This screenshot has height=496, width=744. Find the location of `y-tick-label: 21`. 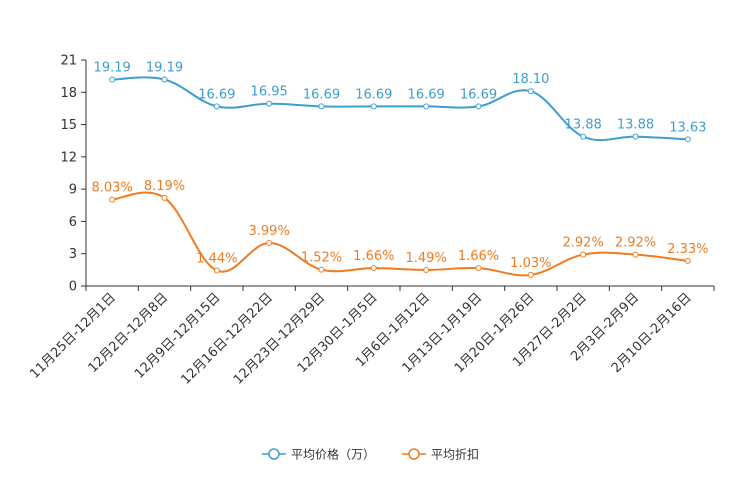

y-tick-label: 21 is located at coordinates (68, 61).